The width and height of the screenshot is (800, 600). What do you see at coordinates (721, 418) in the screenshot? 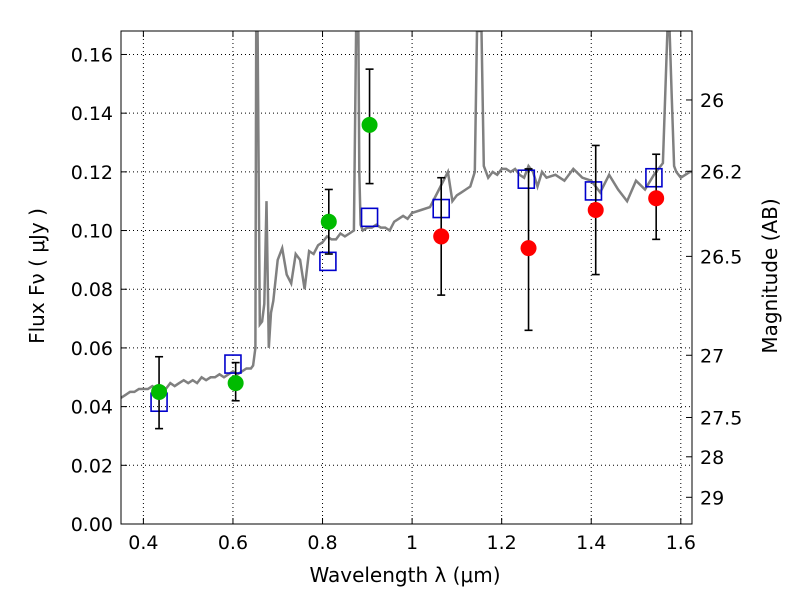
I see `y2-tick-label: 27.5` at bounding box center [721, 418].